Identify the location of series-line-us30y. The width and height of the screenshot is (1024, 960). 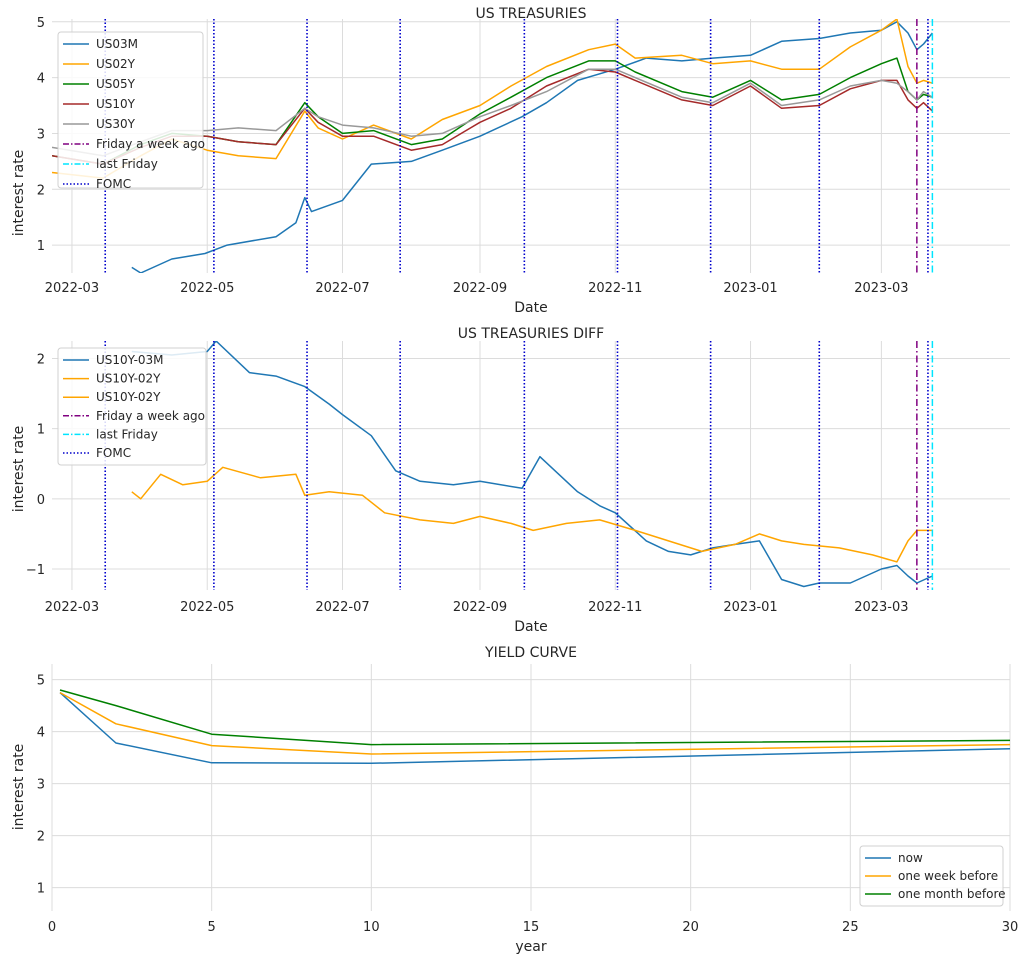
(492, 112).